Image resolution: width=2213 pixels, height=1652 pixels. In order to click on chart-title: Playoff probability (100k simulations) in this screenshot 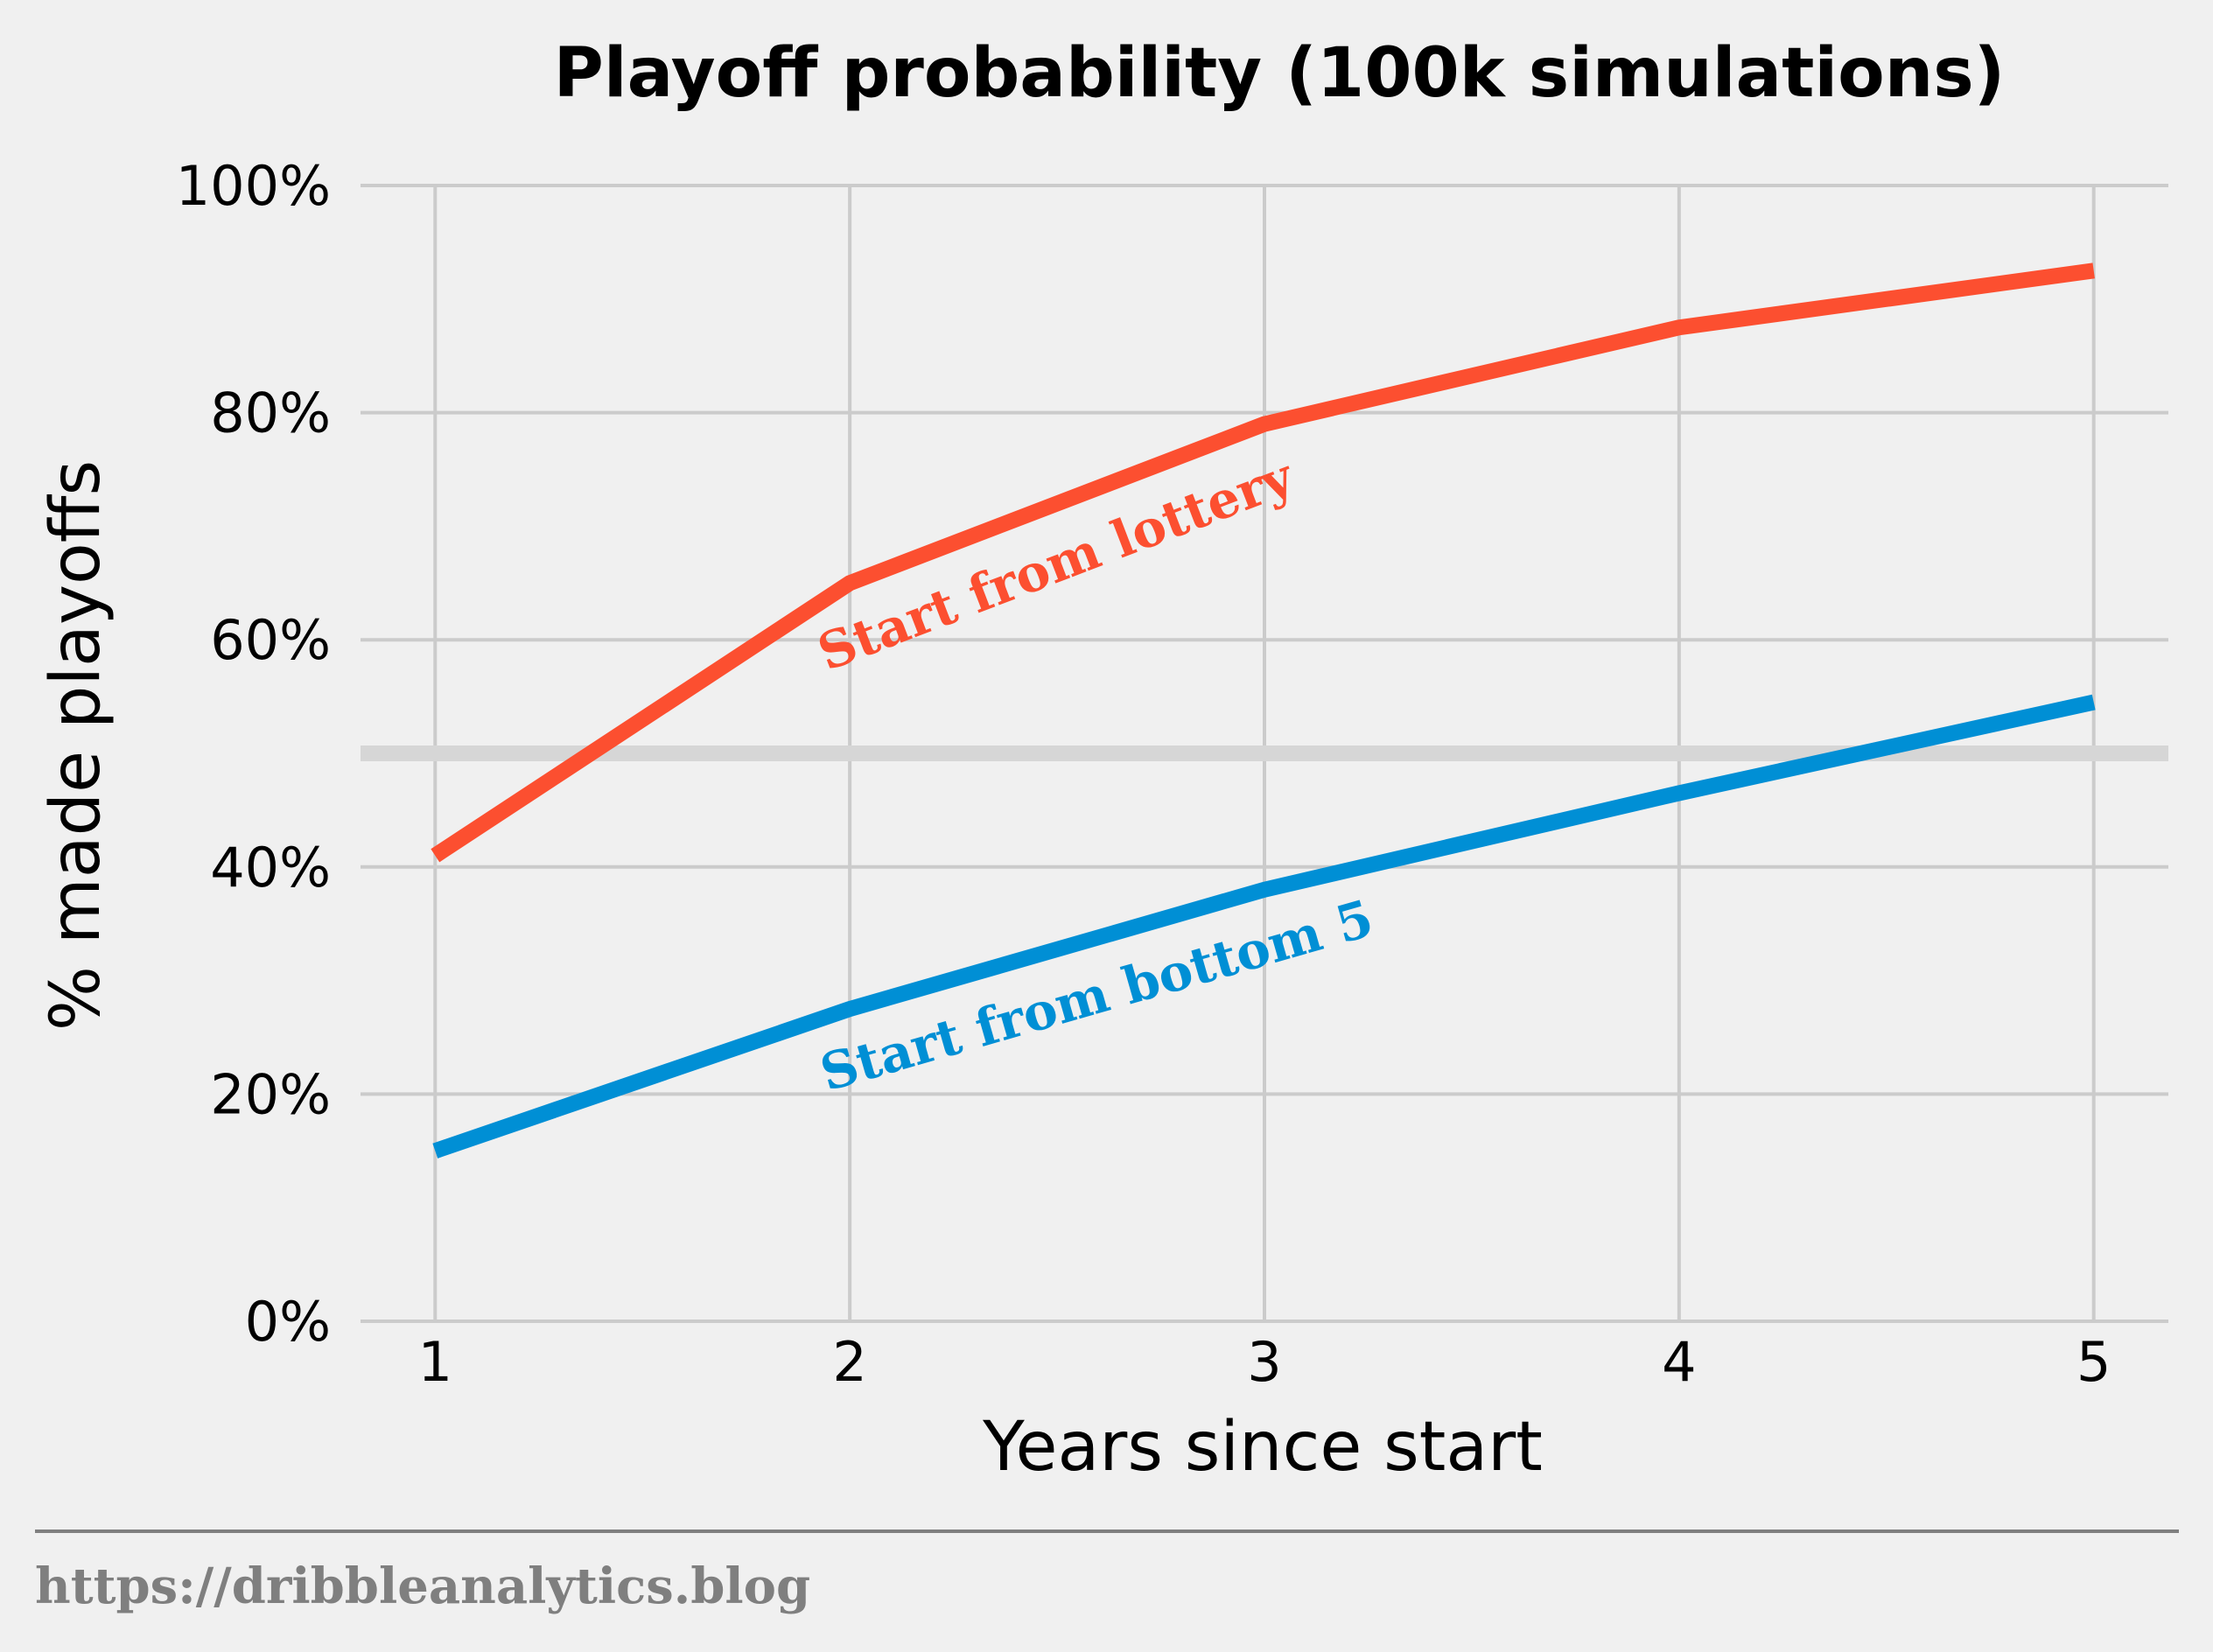, I will do `click(1280, 73)`.